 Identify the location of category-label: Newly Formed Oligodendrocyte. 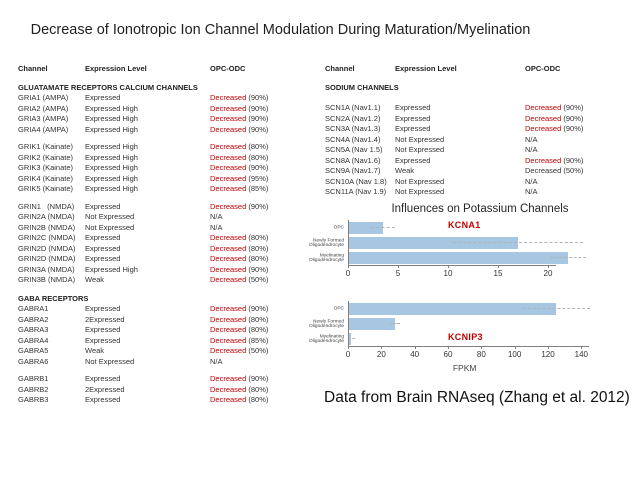
(326, 323).